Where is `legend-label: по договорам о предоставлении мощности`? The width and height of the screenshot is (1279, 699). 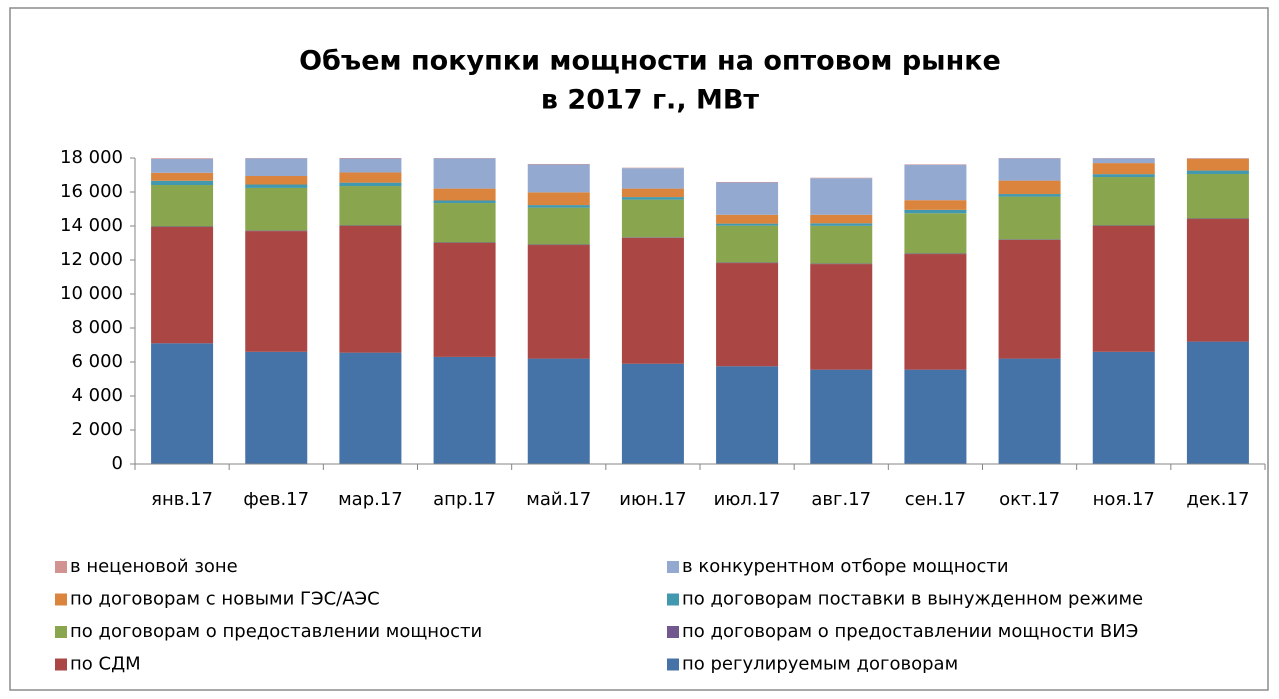 legend-label: по договорам о предоставлении мощности is located at coordinates (276, 631).